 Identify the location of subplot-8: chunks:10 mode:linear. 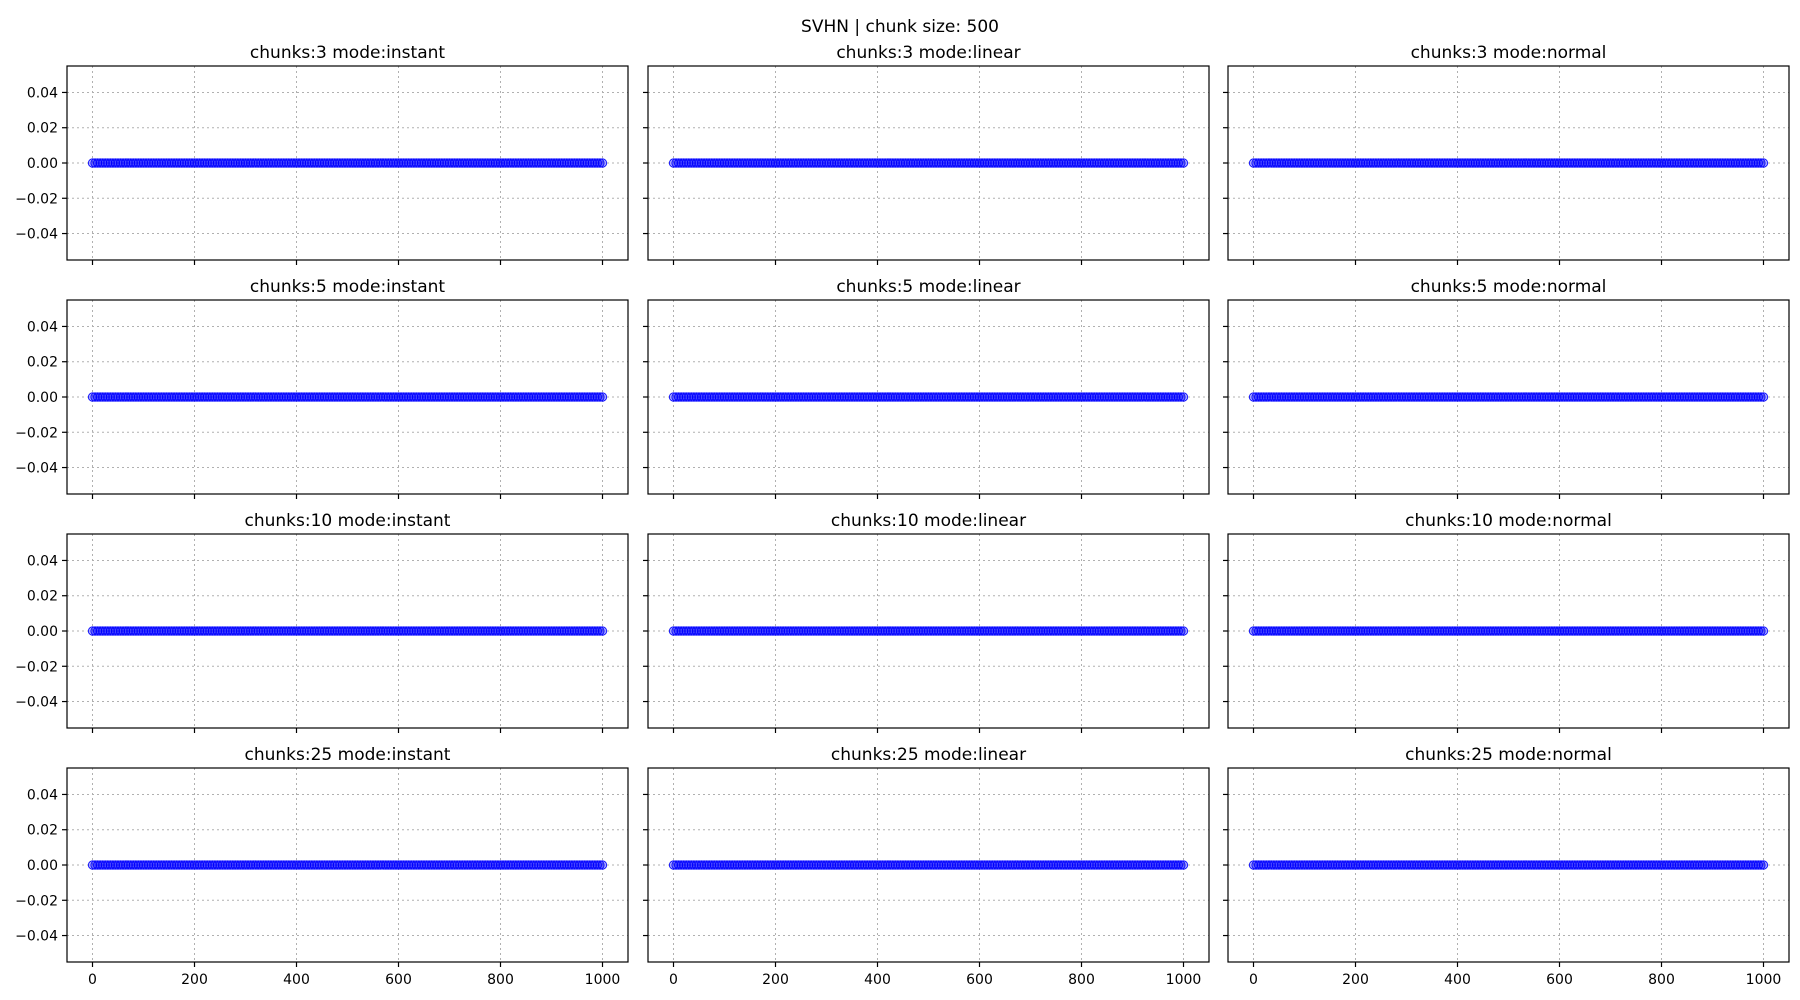
(926, 622).